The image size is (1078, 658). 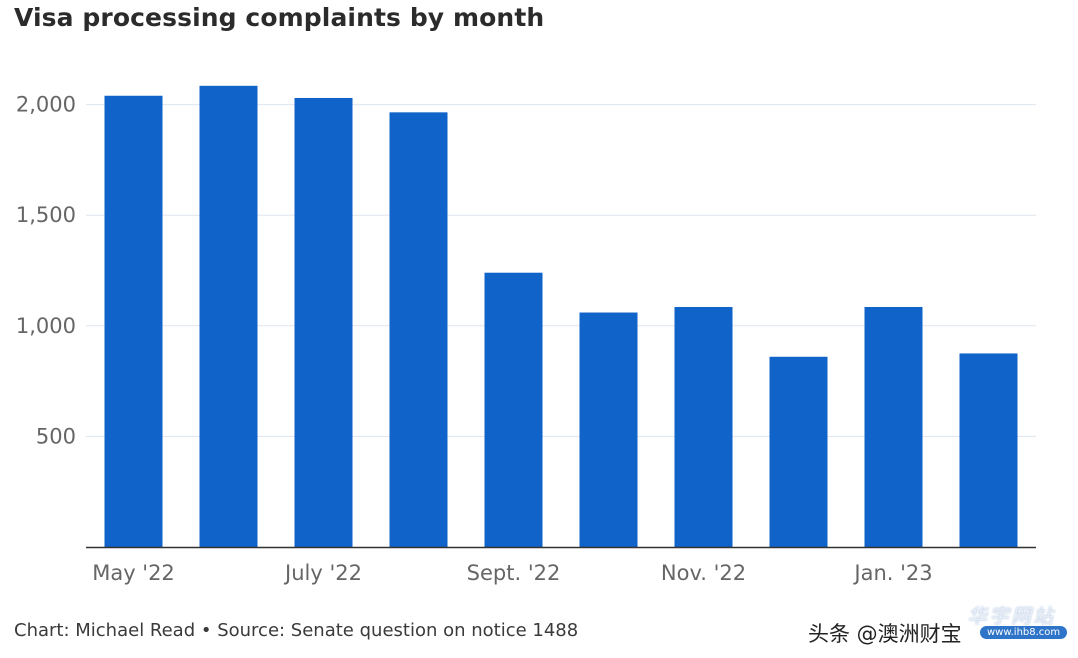 I want to click on chart-title: Visa processing complaints by month, so click(x=279, y=17).